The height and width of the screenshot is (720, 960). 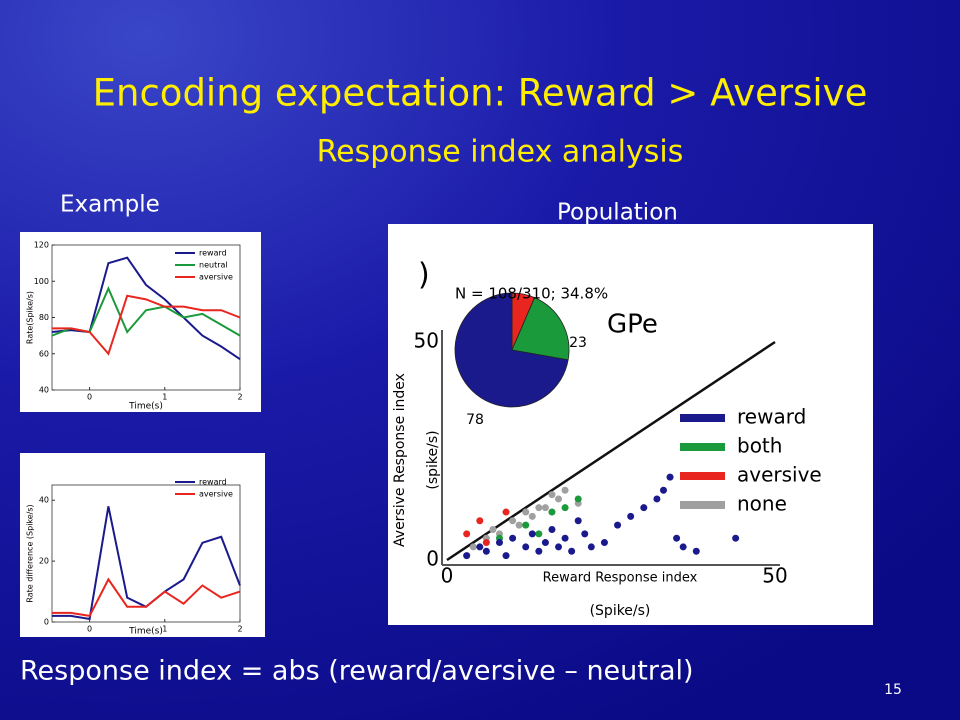 What do you see at coordinates (146, 553) in the screenshot?
I see `plot-frame` at bounding box center [146, 553].